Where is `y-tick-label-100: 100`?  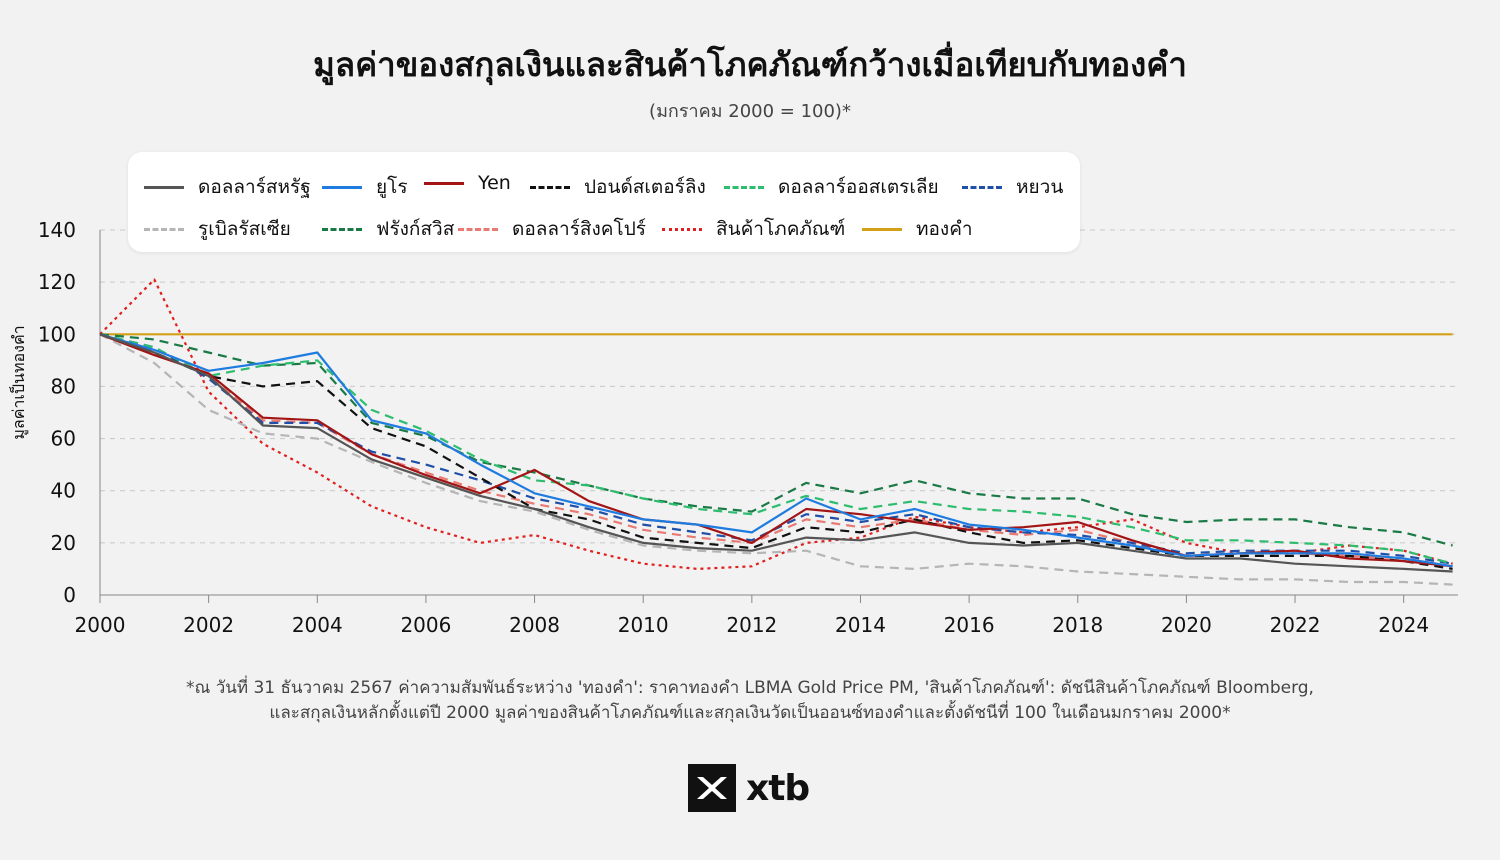 y-tick-label-100: 100 is located at coordinates (57, 334).